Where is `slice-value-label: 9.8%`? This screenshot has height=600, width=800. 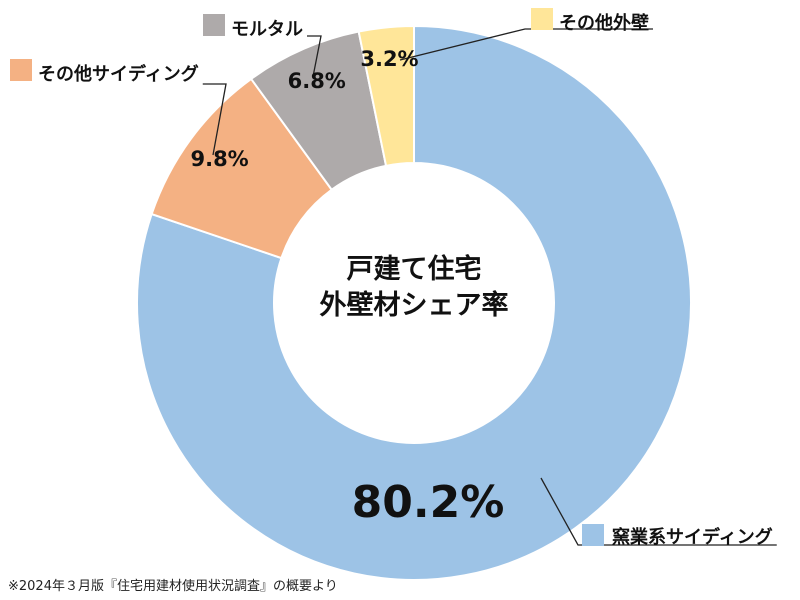
slice-value-label: 9.8% is located at coordinates (219, 159).